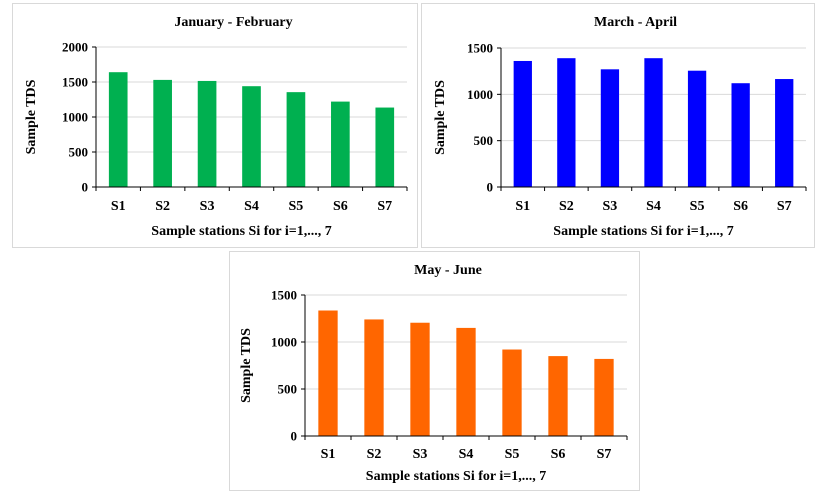  What do you see at coordinates (635, 22) in the screenshot?
I see `chart-title: March - April` at bounding box center [635, 22].